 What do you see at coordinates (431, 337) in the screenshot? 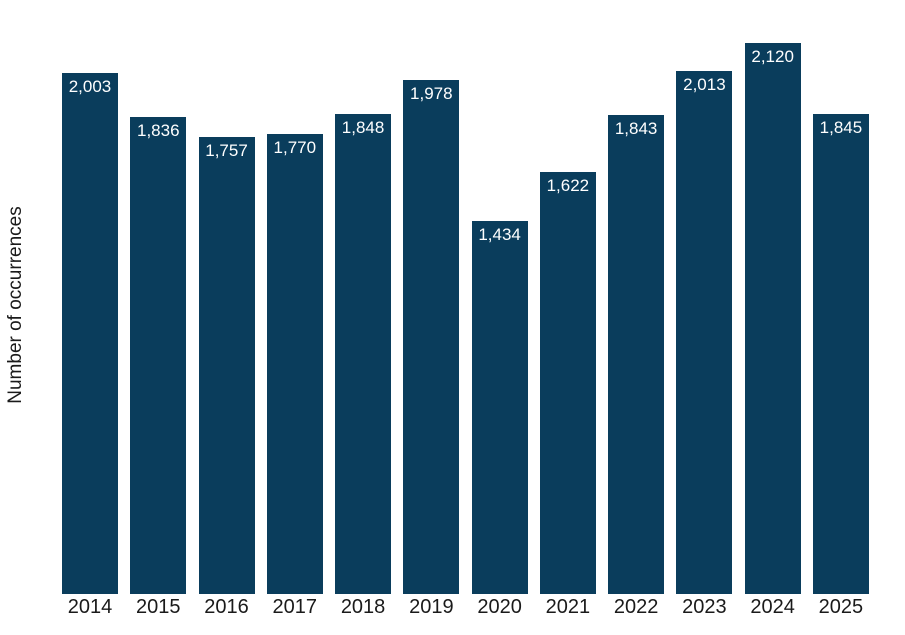
I see `bar: 1,978` at bounding box center [431, 337].